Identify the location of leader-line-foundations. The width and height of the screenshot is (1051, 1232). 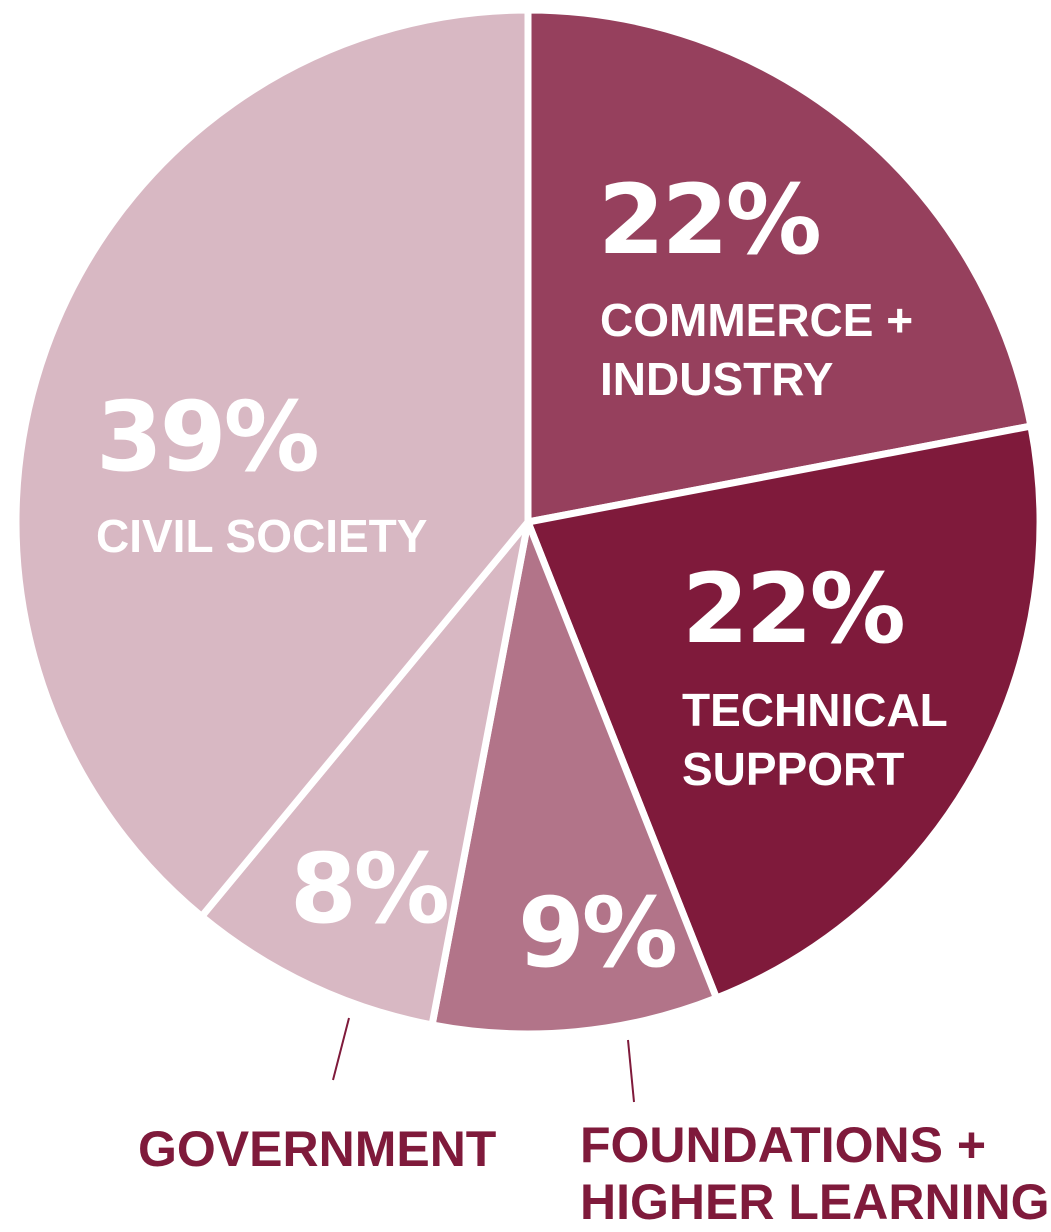
(631, 1071).